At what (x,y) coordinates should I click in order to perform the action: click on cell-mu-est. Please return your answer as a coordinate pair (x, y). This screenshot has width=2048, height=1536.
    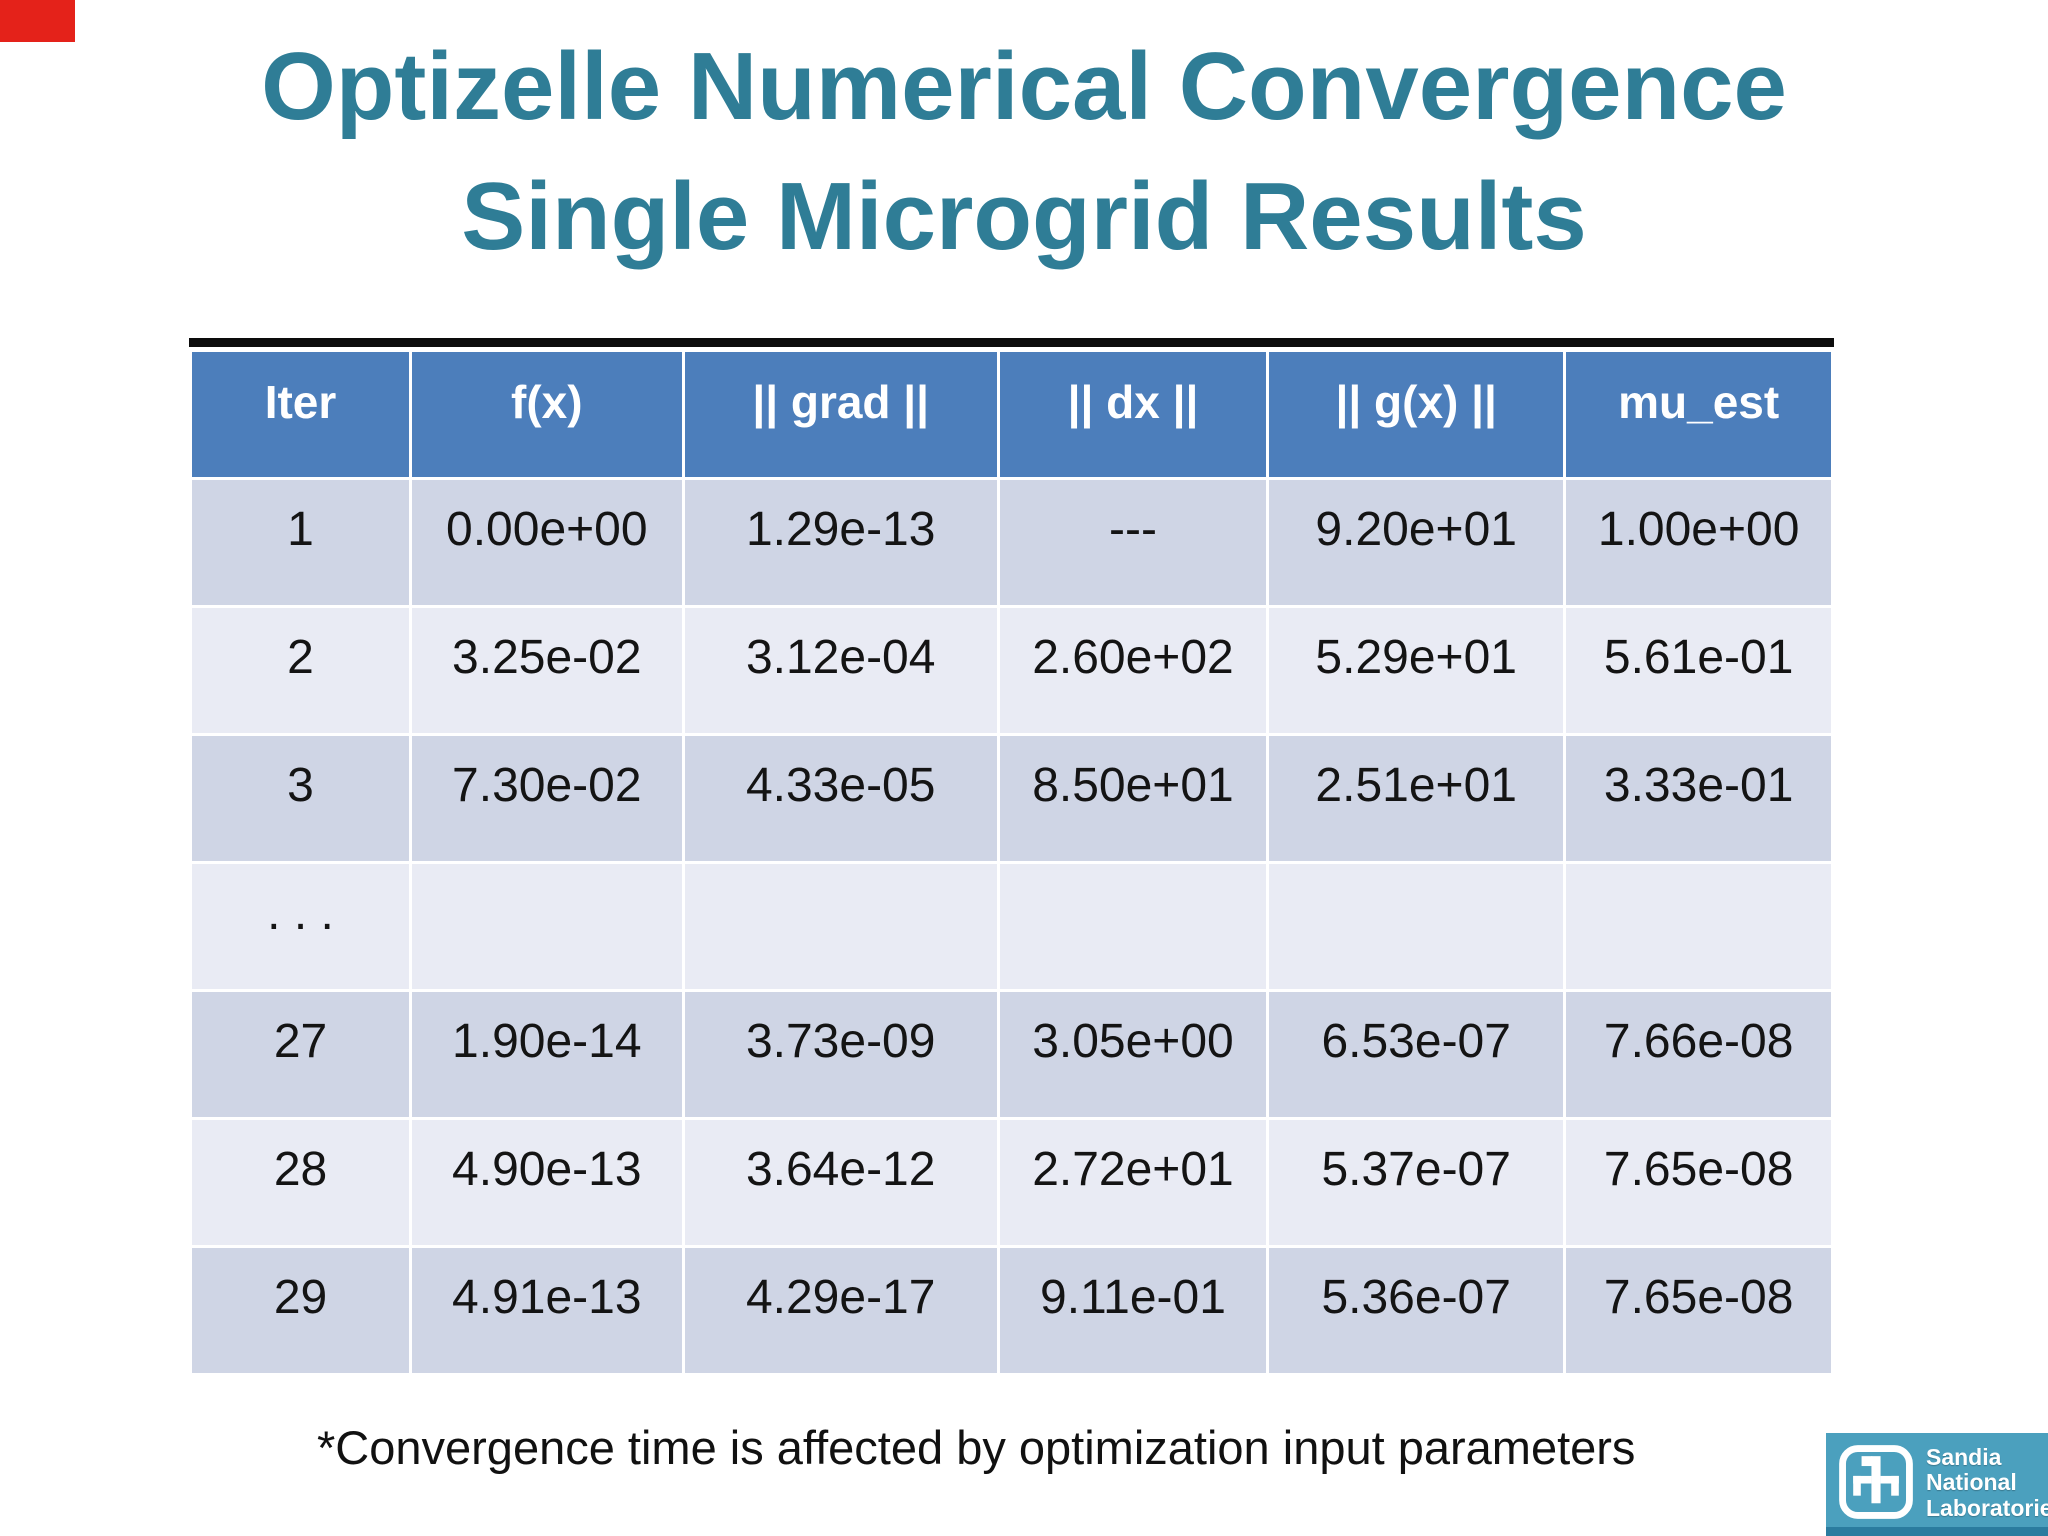
    Looking at the image, I should click on (1698, 926).